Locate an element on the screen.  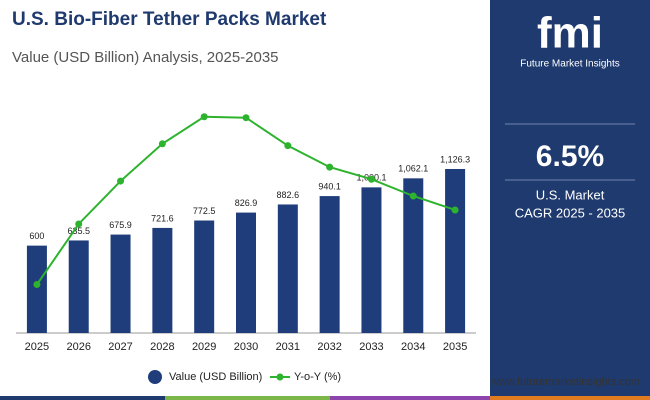
data-label: 675.9 is located at coordinates (120, 225).